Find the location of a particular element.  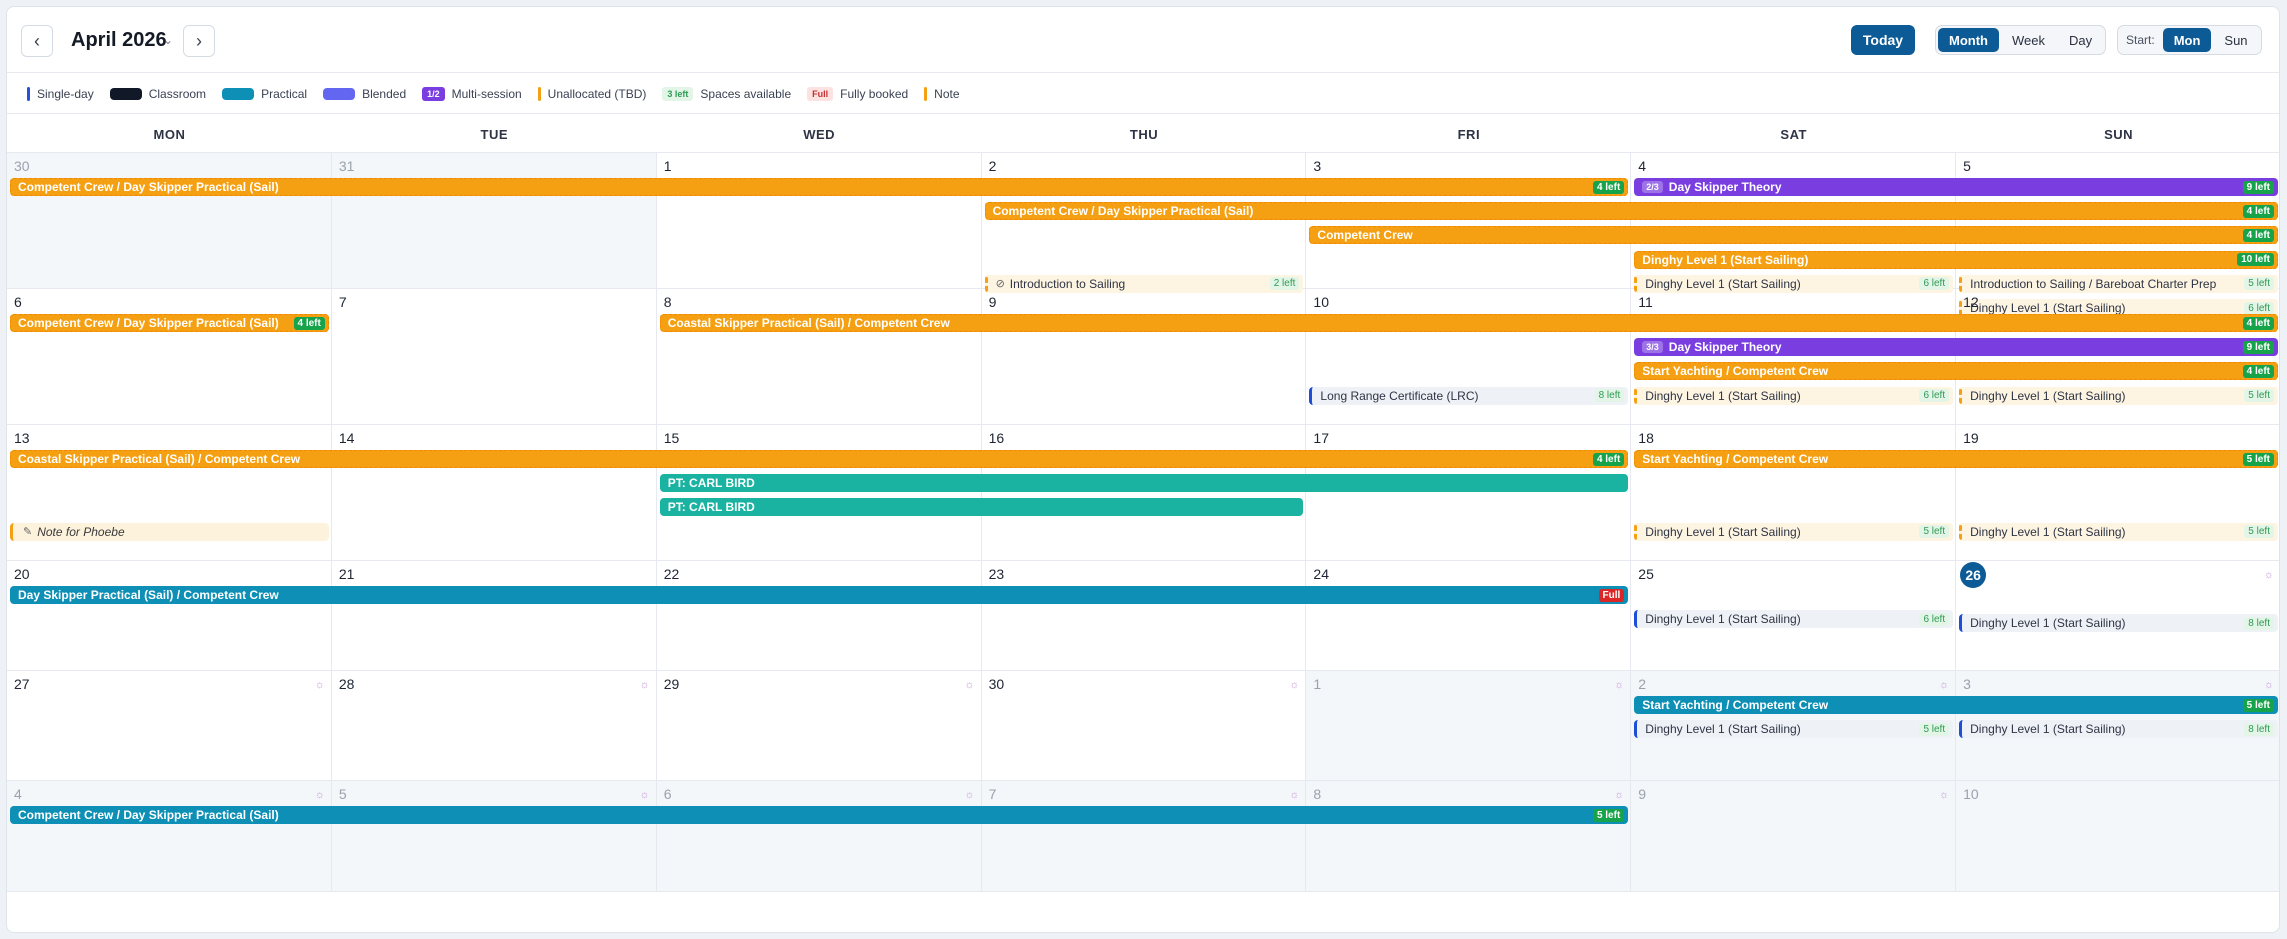

day-cell: 16 is located at coordinates (1144, 493).